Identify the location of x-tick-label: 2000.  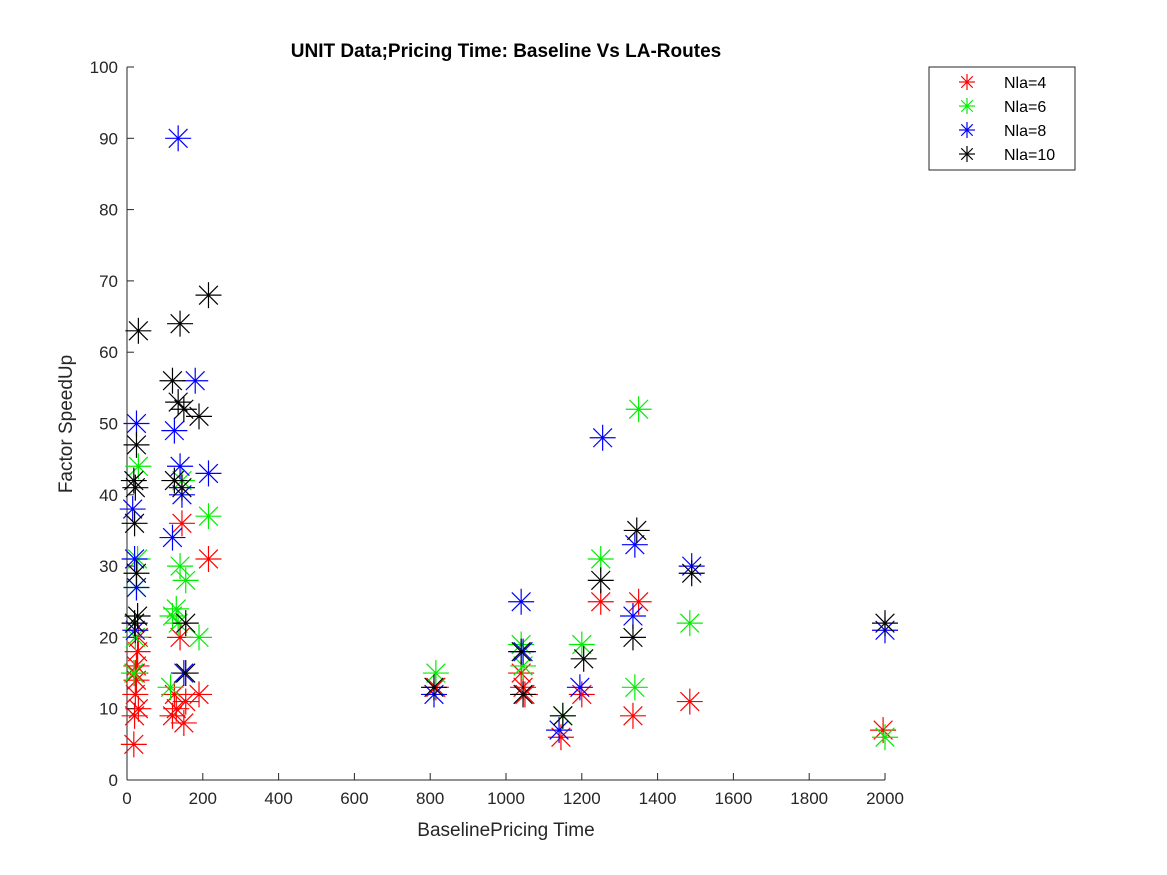
(885, 798).